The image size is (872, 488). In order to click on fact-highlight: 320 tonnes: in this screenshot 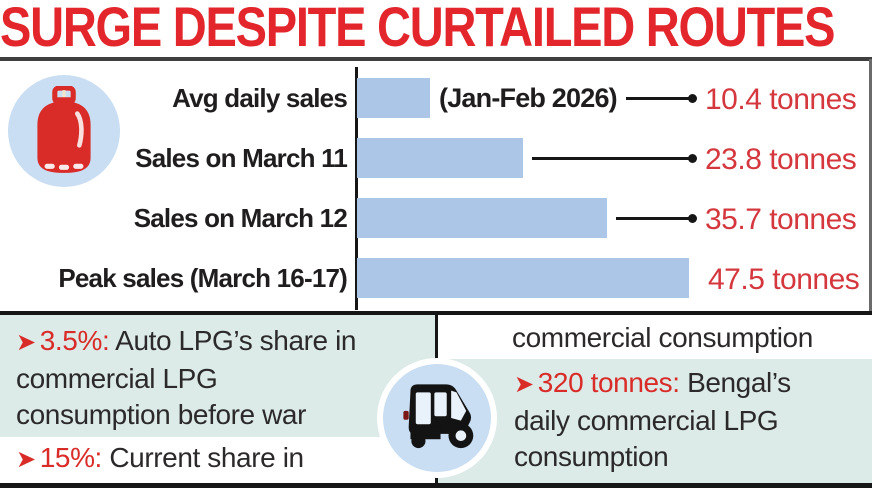, I will do `click(608, 382)`.